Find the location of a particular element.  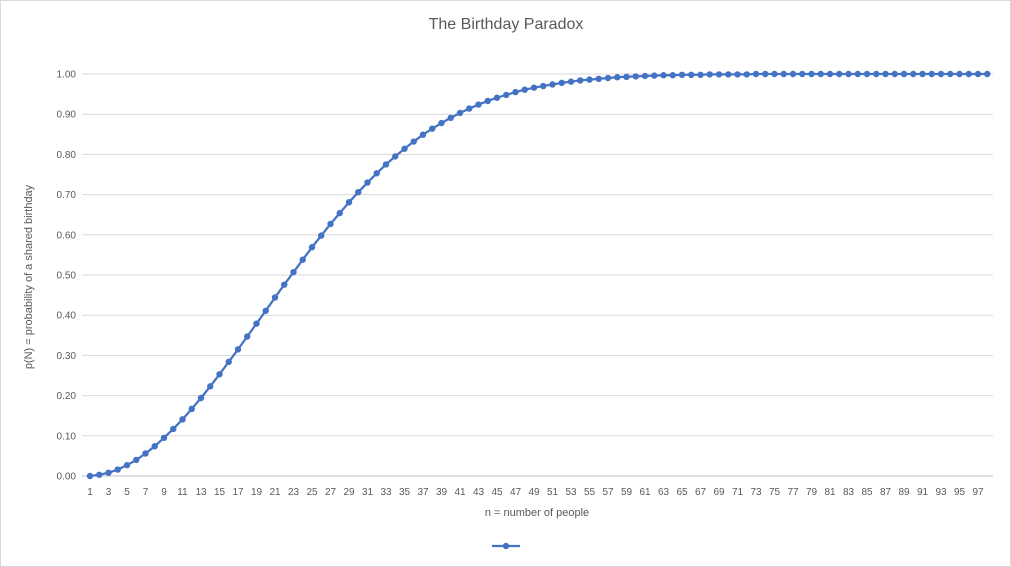

y-tick-label: 0.40 is located at coordinates (67, 316).